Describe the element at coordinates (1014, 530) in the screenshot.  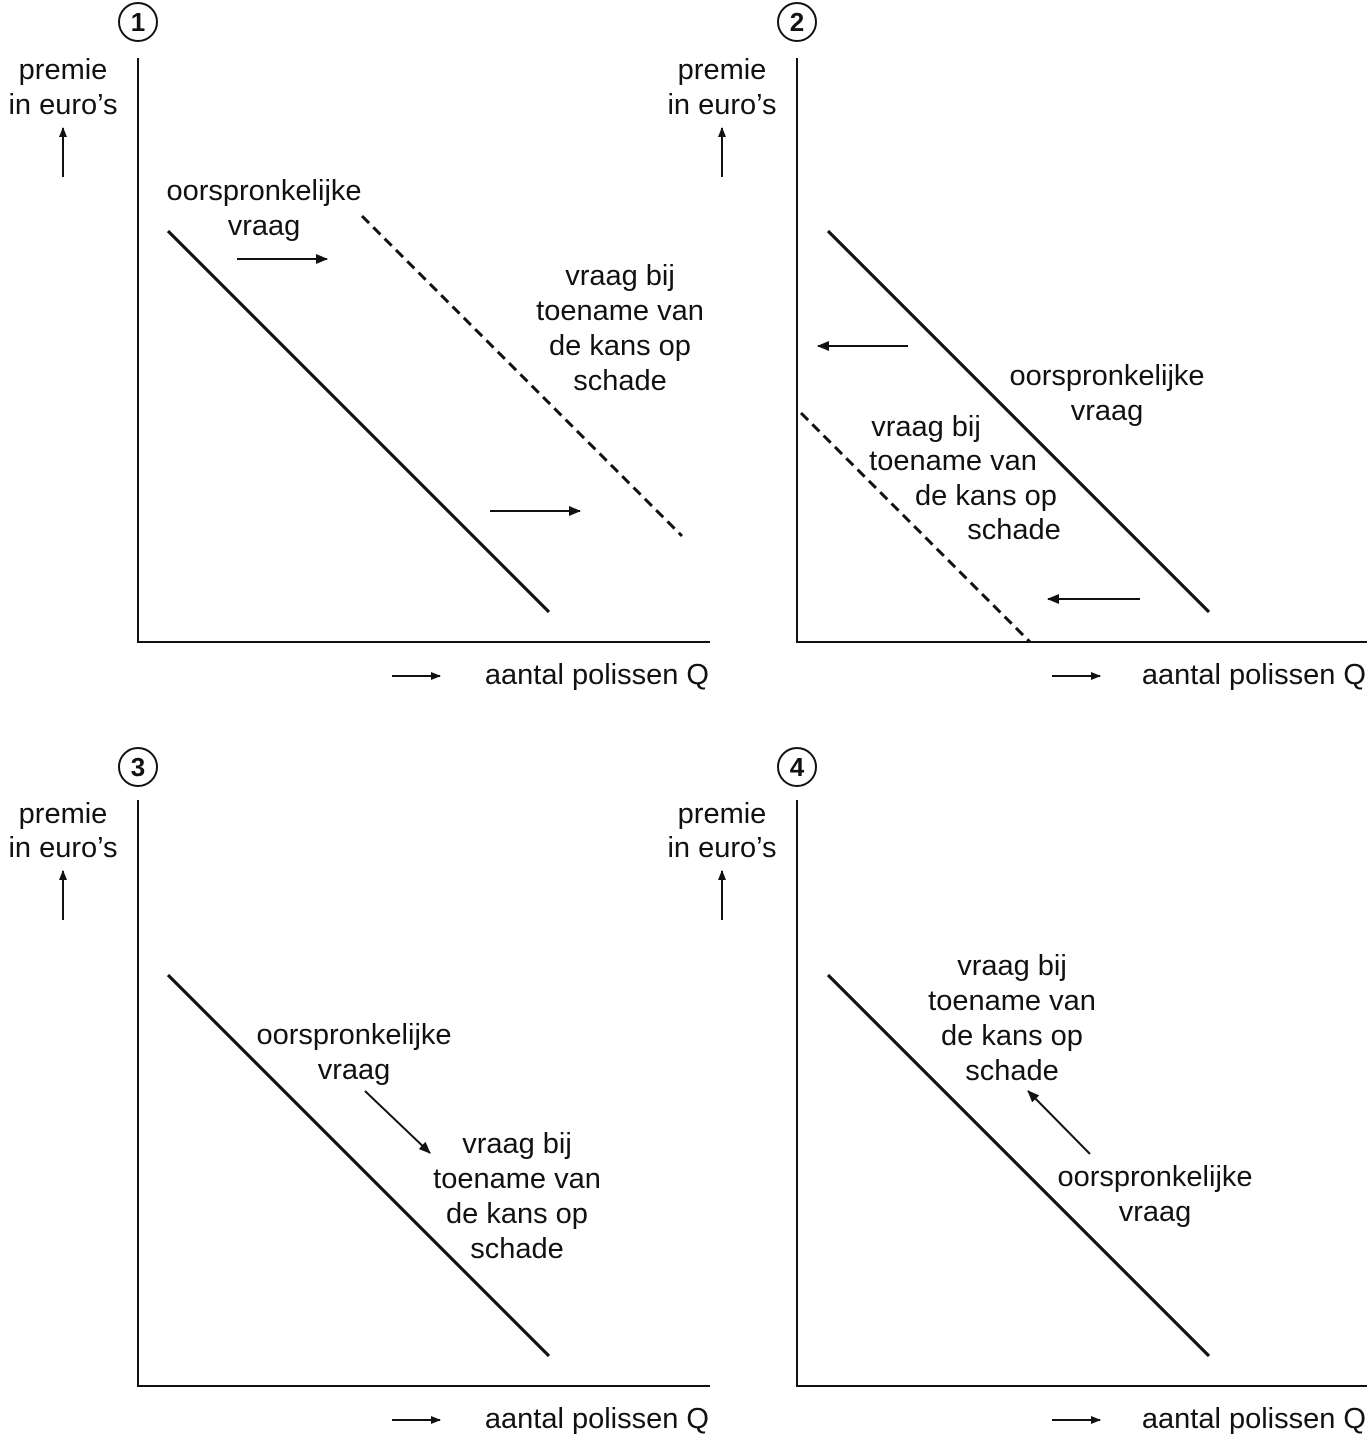
I see `panel-2-new-label-line-4: schade` at that location.